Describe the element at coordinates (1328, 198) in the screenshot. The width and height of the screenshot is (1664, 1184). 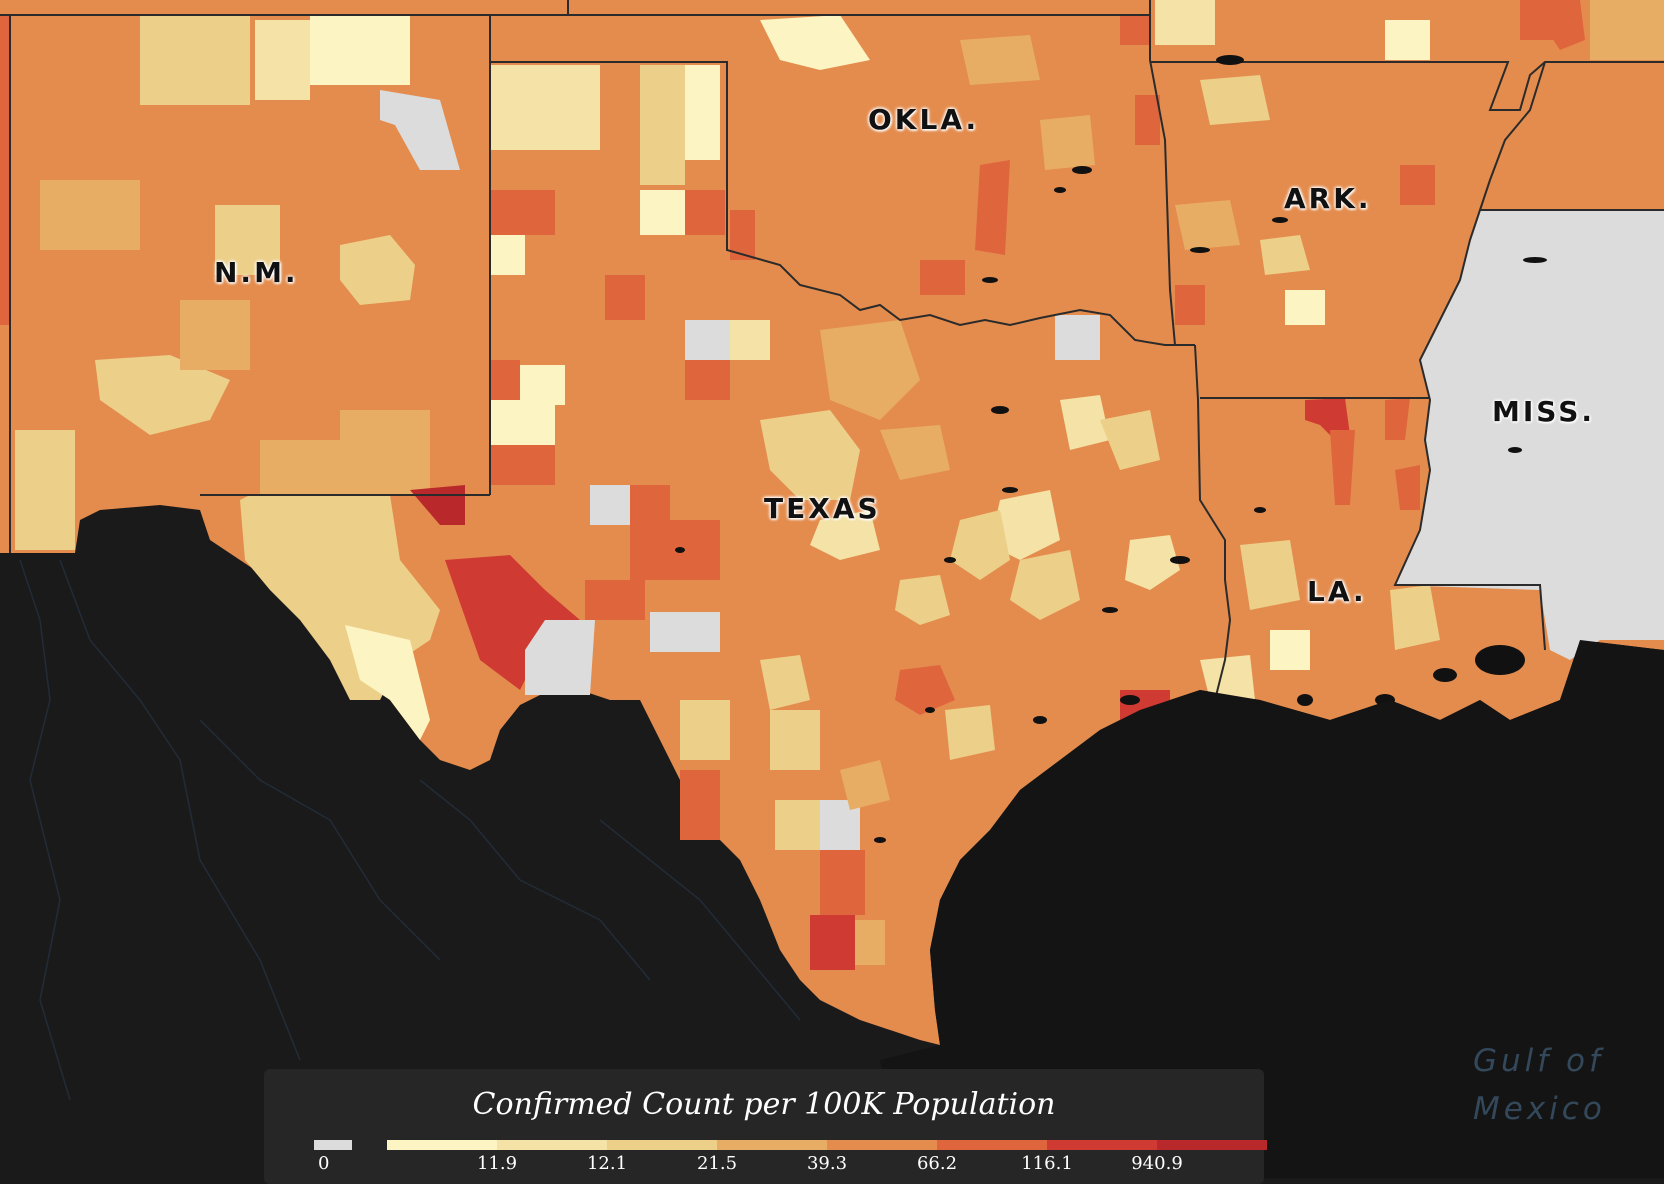
I see `state-label-ark: ARK.` at that location.